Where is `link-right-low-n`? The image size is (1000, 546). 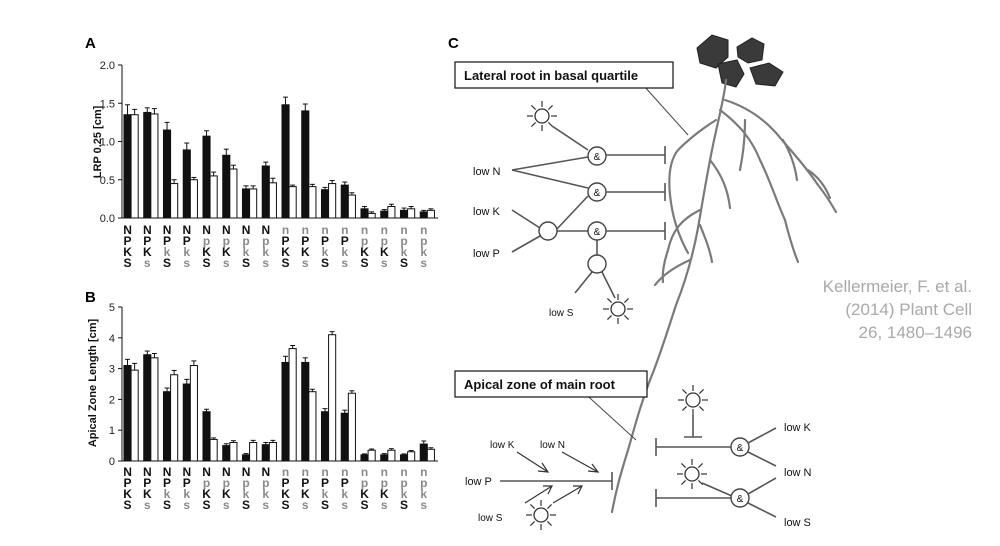
link-right-low-n is located at coordinates (762, 459).